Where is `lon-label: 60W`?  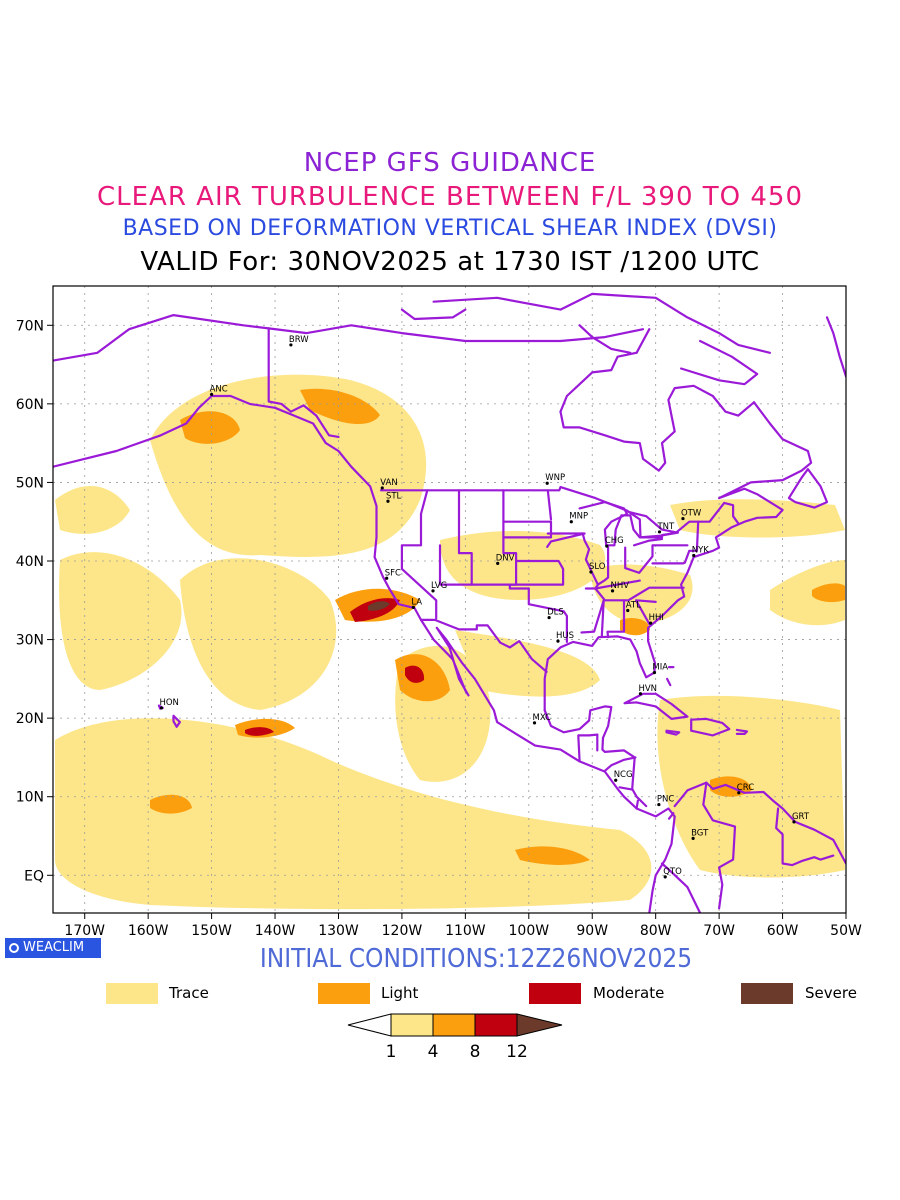
lon-label: 60W is located at coordinates (783, 931).